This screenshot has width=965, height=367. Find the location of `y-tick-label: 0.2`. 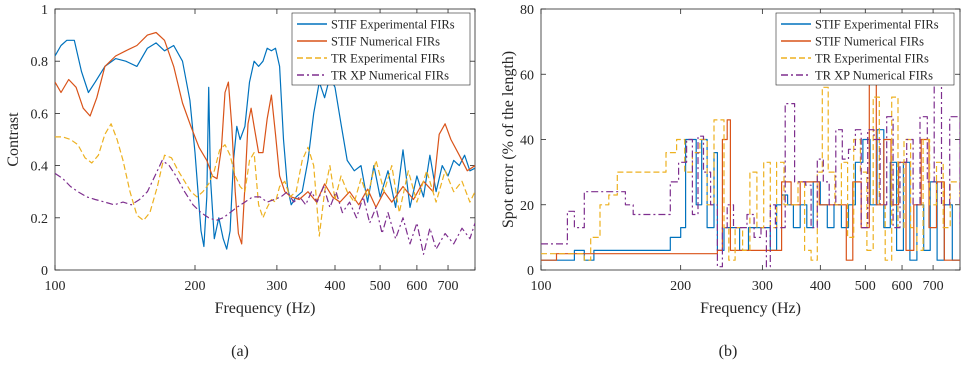

y-tick-label: 0.2 is located at coordinates (40, 219).